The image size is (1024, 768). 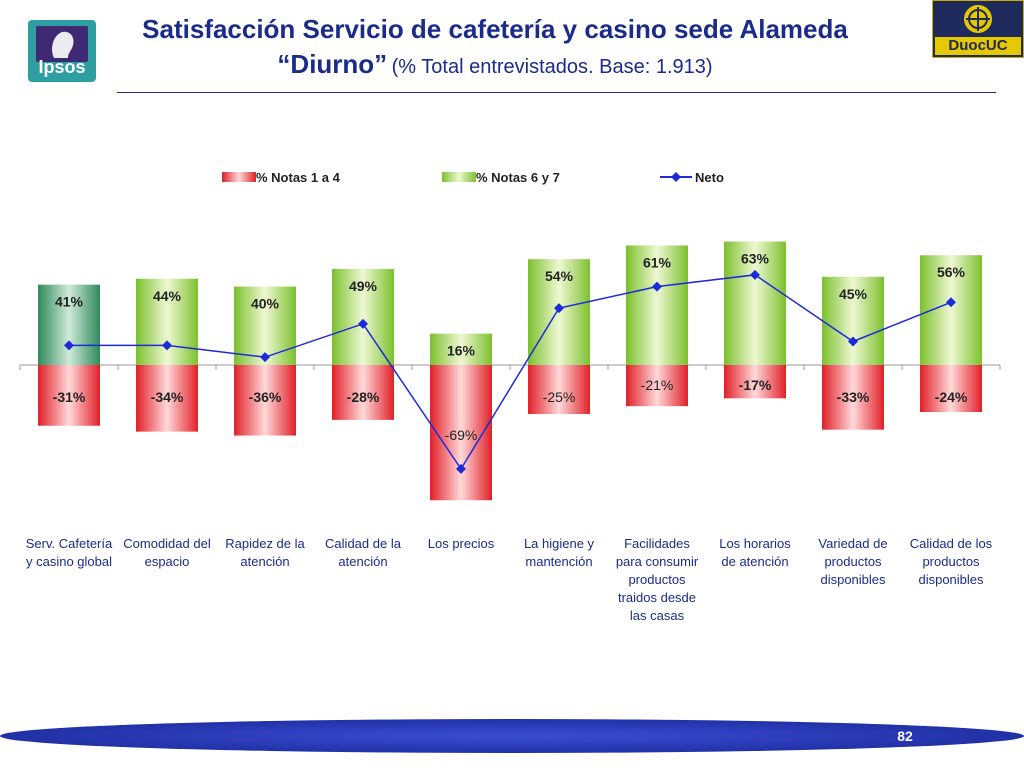 I want to click on data-label-positive: 44%, so click(x=167, y=296).